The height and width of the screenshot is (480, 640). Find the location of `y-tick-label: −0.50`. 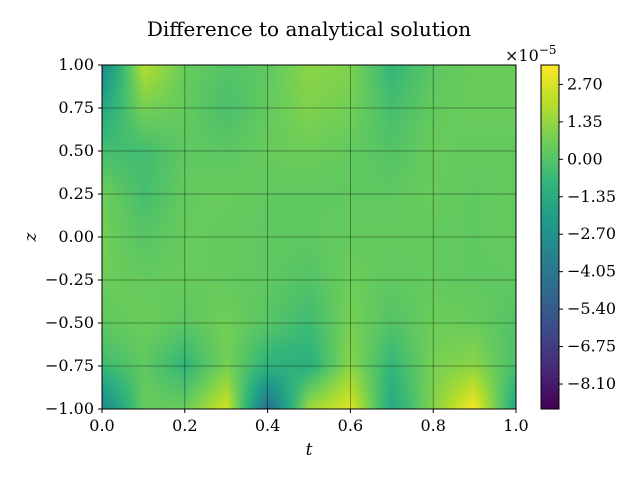

y-tick-label: −0.50 is located at coordinates (69, 322).